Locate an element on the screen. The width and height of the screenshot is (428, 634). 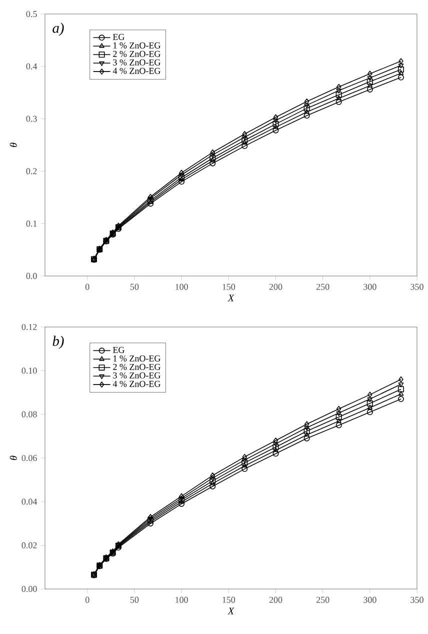
y-tick-label: 0.2 is located at coordinates (31, 171).